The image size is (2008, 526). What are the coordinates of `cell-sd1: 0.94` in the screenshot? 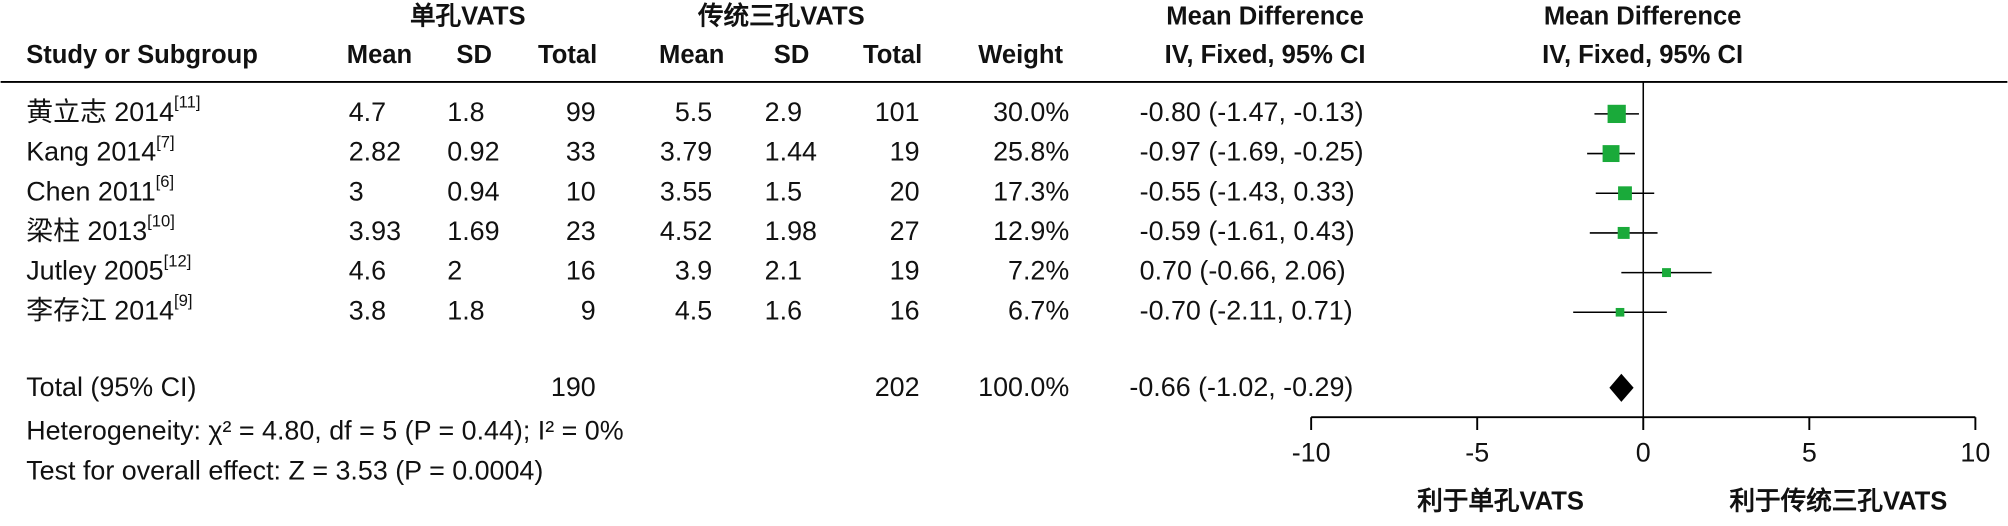 It's located at (473, 191).